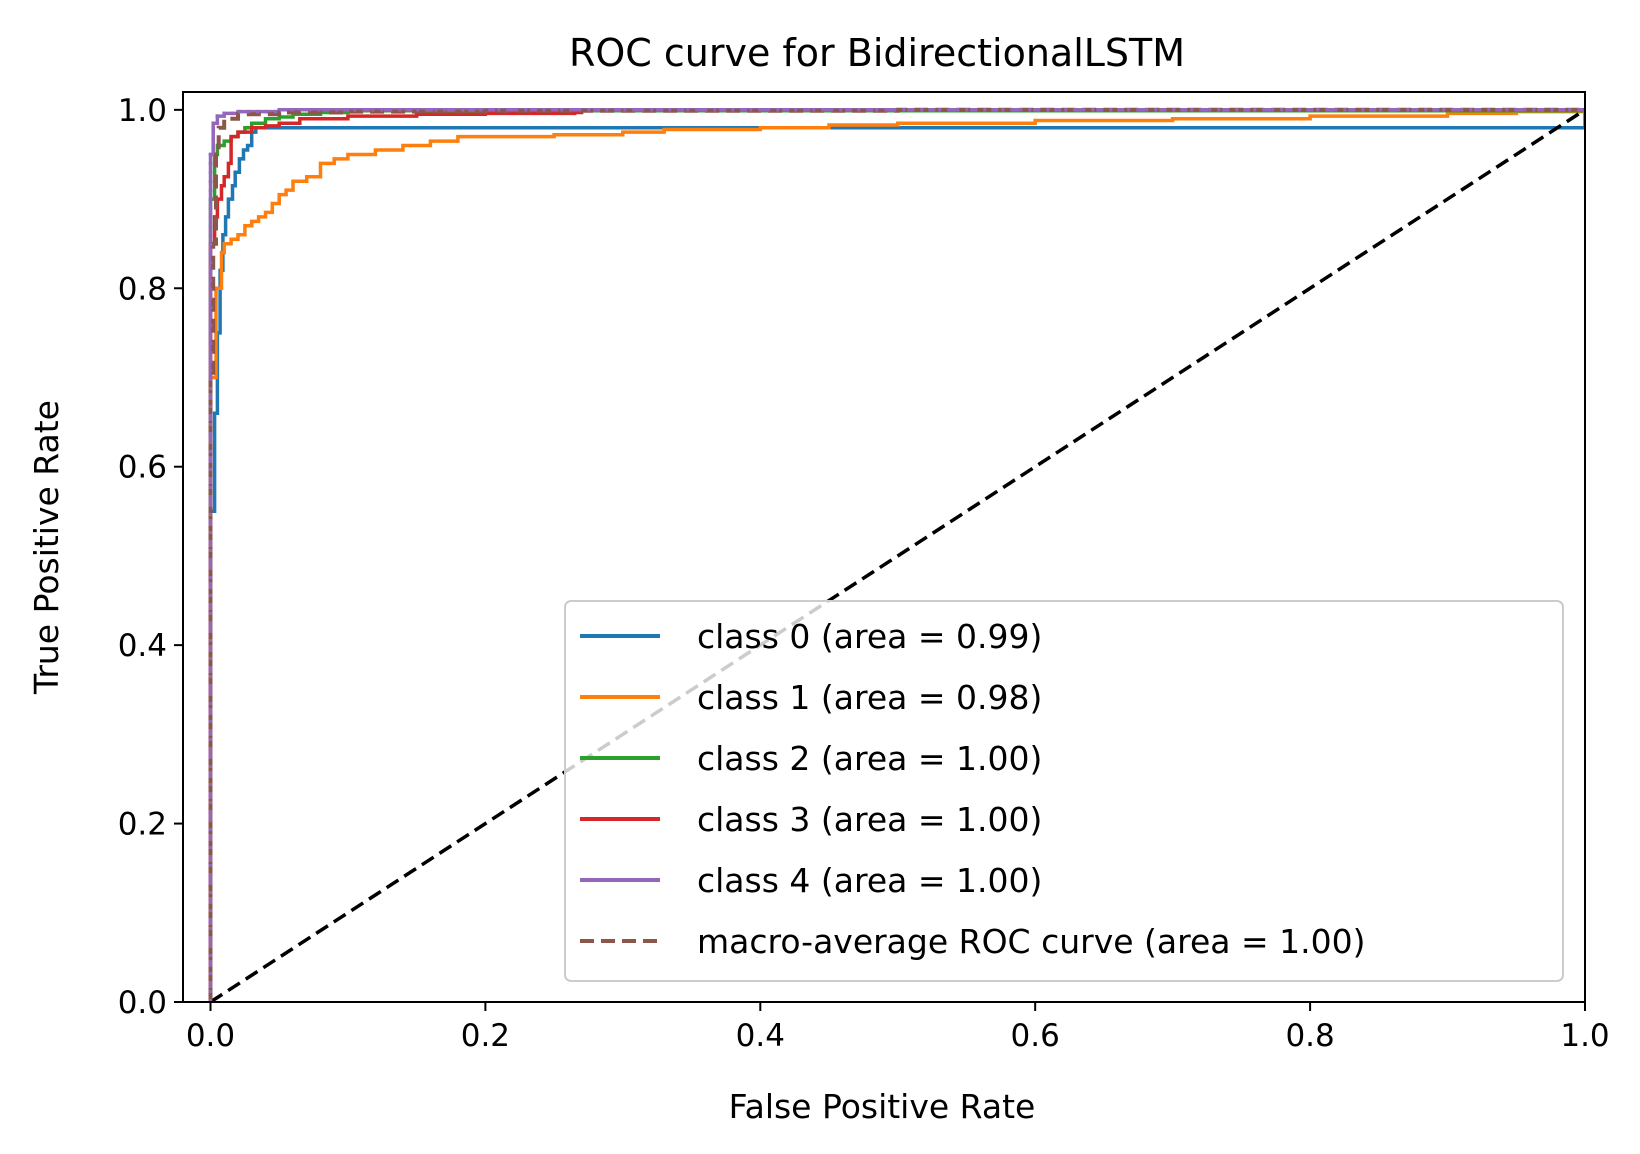 Image resolution: width=1640 pixels, height=1154 pixels. What do you see at coordinates (142, 825) in the screenshot?
I see `y-tick-label: 0.2` at bounding box center [142, 825].